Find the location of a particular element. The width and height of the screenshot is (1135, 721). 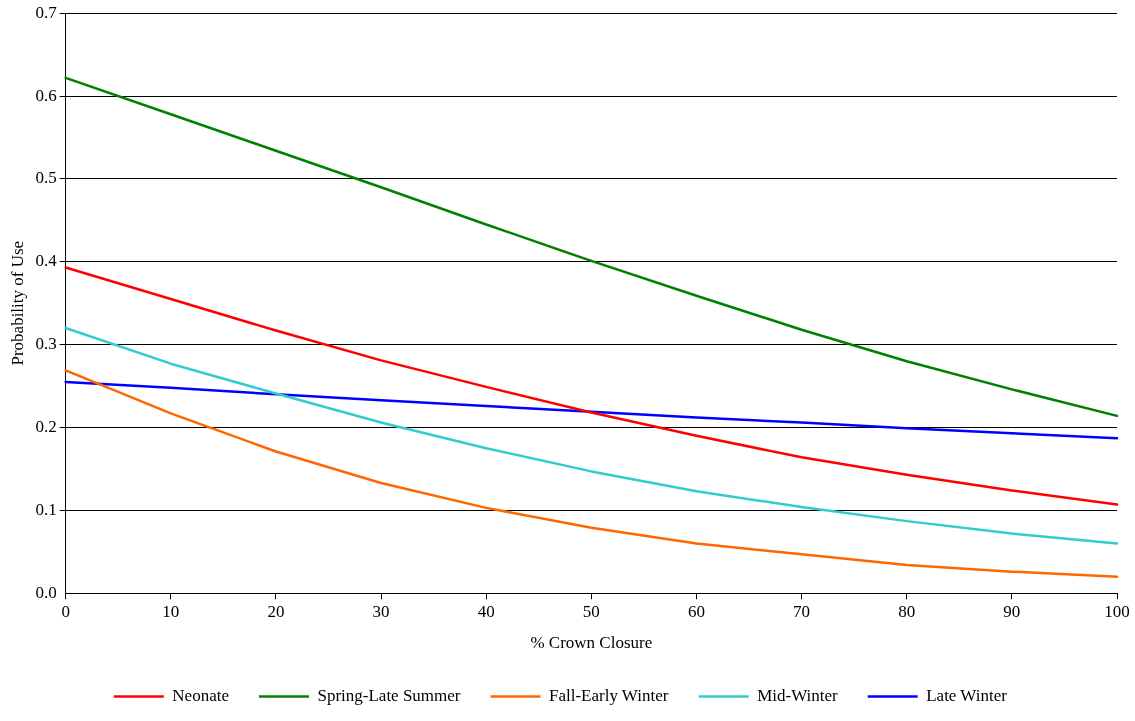

x-tick-label: 30 is located at coordinates (381, 611).